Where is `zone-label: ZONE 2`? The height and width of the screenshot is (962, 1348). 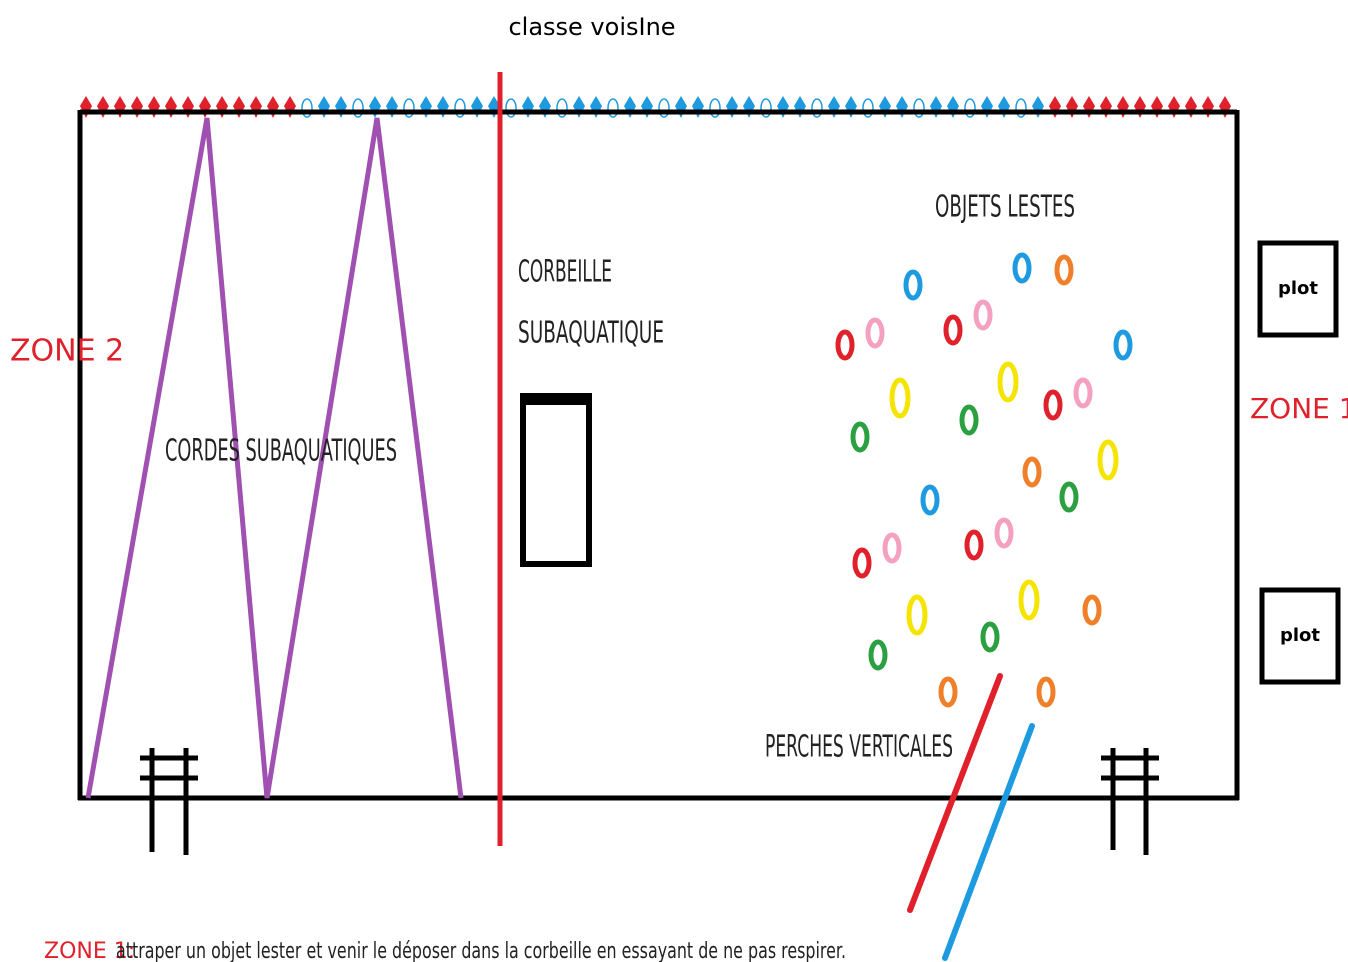
zone-label: ZONE 2 is located at coordinates (67, 351).